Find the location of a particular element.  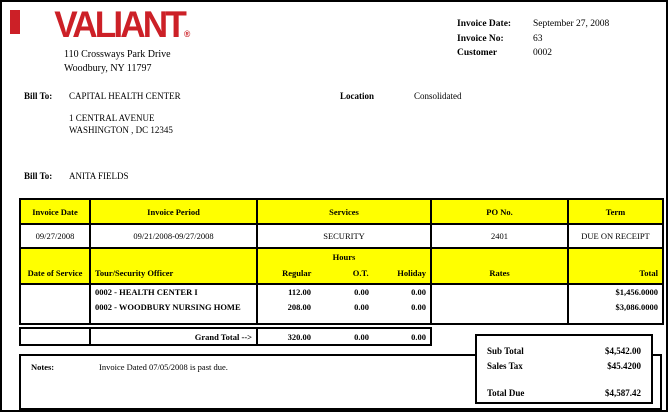

table-spacer-row is located at coordinates (342, 319).